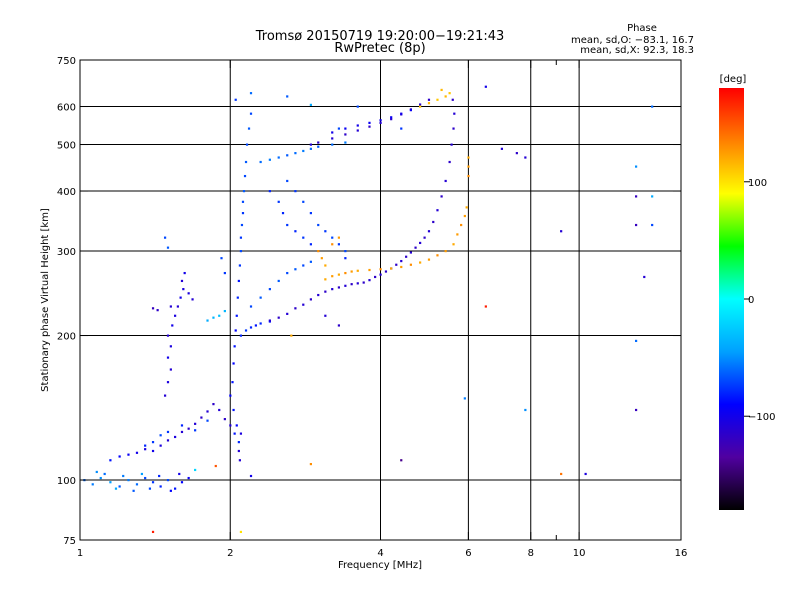  I want to click on y-axis-label: Stationary phase Virtual Height [km], so click(45, 300).